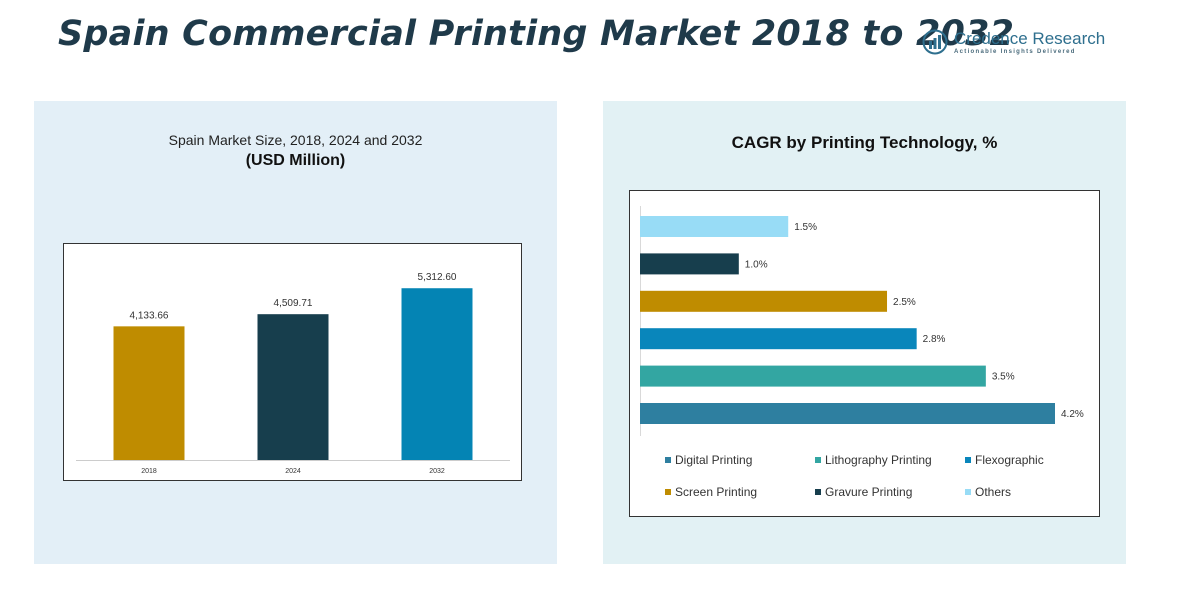 The image size is (1195, 610). What do you see at coordinates (935, 42) in the screenshot?
I see `credence-logo-icon` at bounding box center [935, 42].